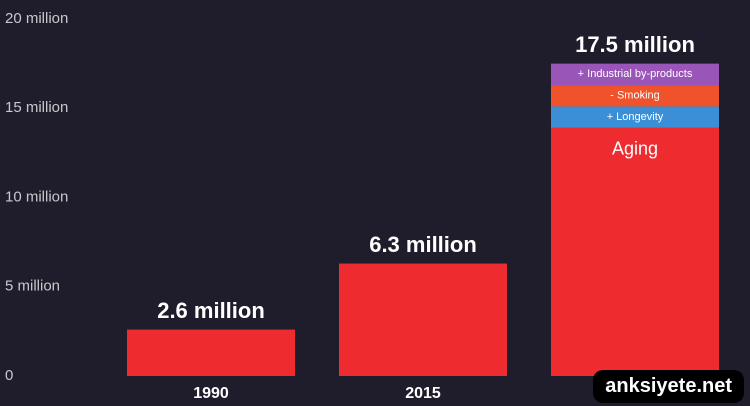 Image resolution: width=750 pixels, height=406 pixels. I want to click on segment-label: + Industrial by-products, so click(635, 74).